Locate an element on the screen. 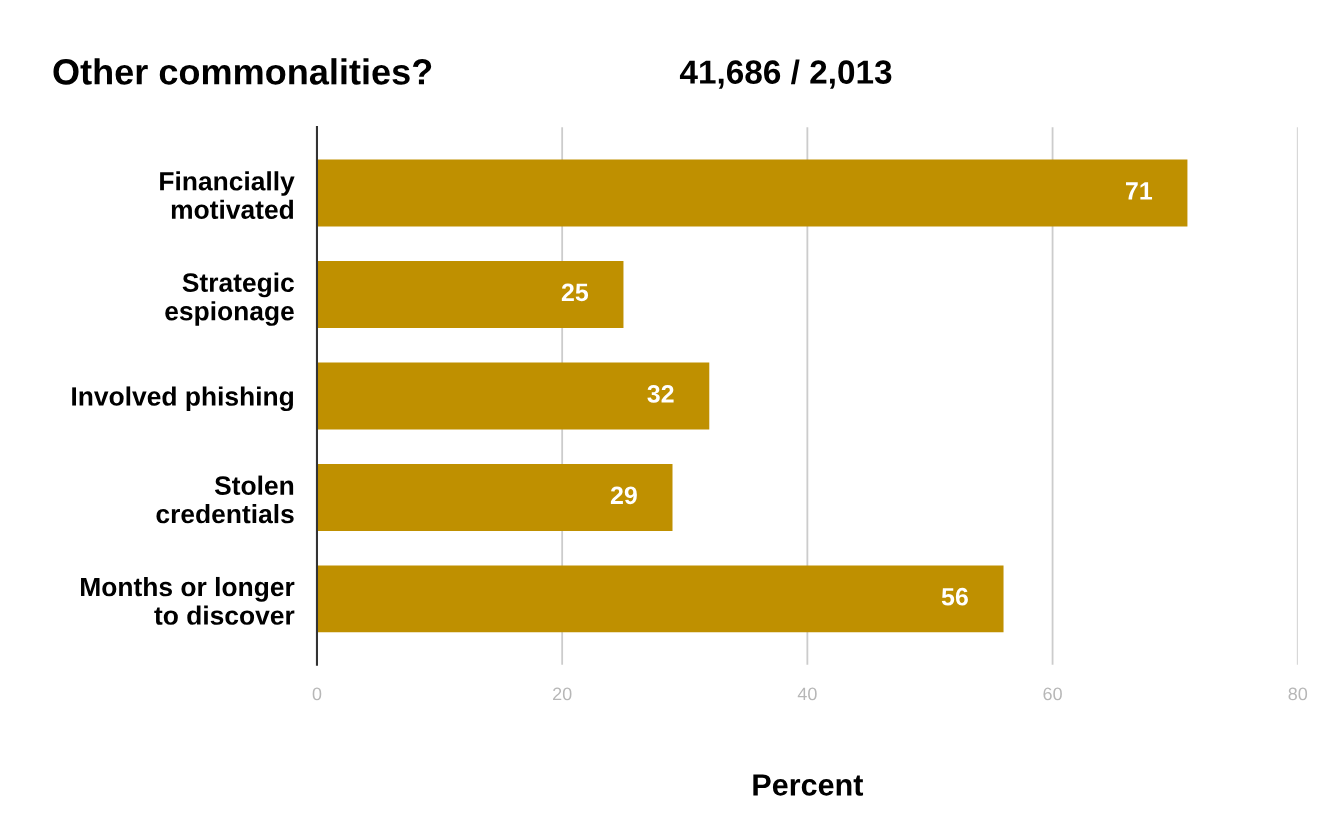 The width and height of the screenshot is (1329, 831). y-tick-label: Months or longer to discover is located at coordinates (188, 600).